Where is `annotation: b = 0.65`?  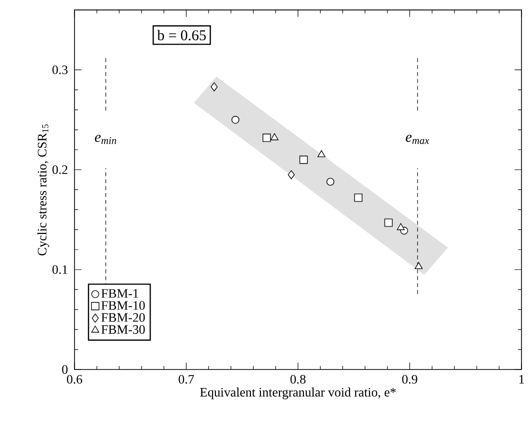 annotation: b = 0.65 is located at coordinates (181, 35).